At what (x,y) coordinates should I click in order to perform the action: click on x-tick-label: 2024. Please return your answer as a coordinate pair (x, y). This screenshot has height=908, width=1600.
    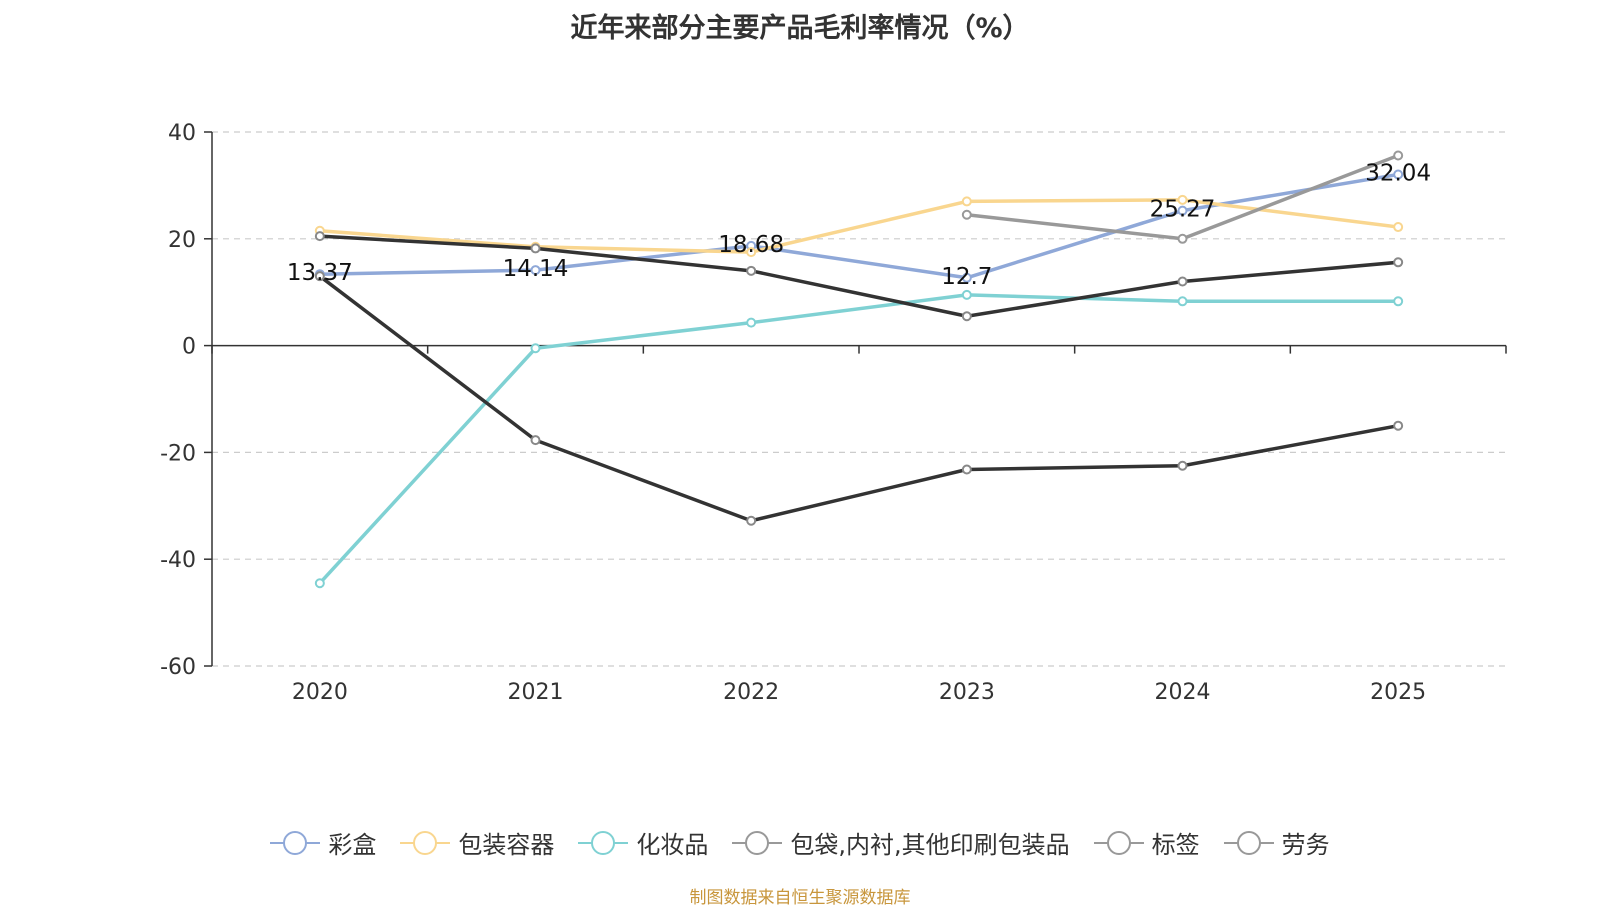
    Looking at the image, I should click on (1183, 692).